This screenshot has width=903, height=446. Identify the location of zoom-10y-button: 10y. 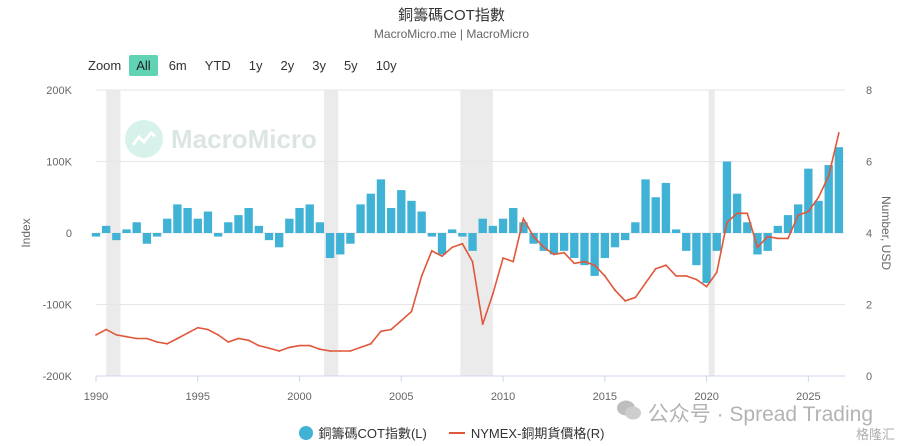
(386, 65).